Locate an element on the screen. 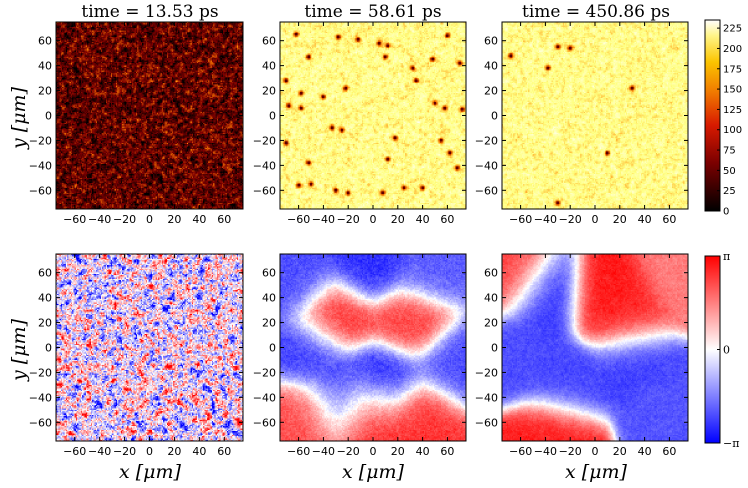 Image resolution: width=748 pixels, height=488 pixels. colorbar-density-label: 75 is located at coordinates (729, 151).